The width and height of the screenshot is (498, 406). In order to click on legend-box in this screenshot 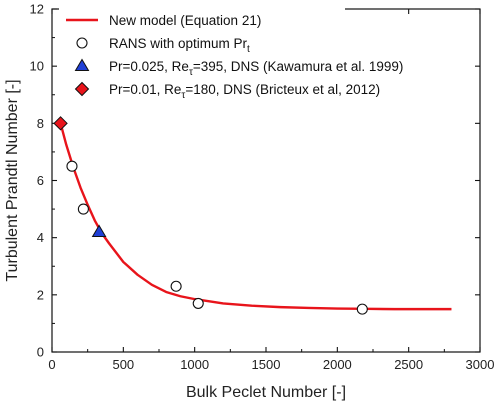, I will do `click(202, 54)`.